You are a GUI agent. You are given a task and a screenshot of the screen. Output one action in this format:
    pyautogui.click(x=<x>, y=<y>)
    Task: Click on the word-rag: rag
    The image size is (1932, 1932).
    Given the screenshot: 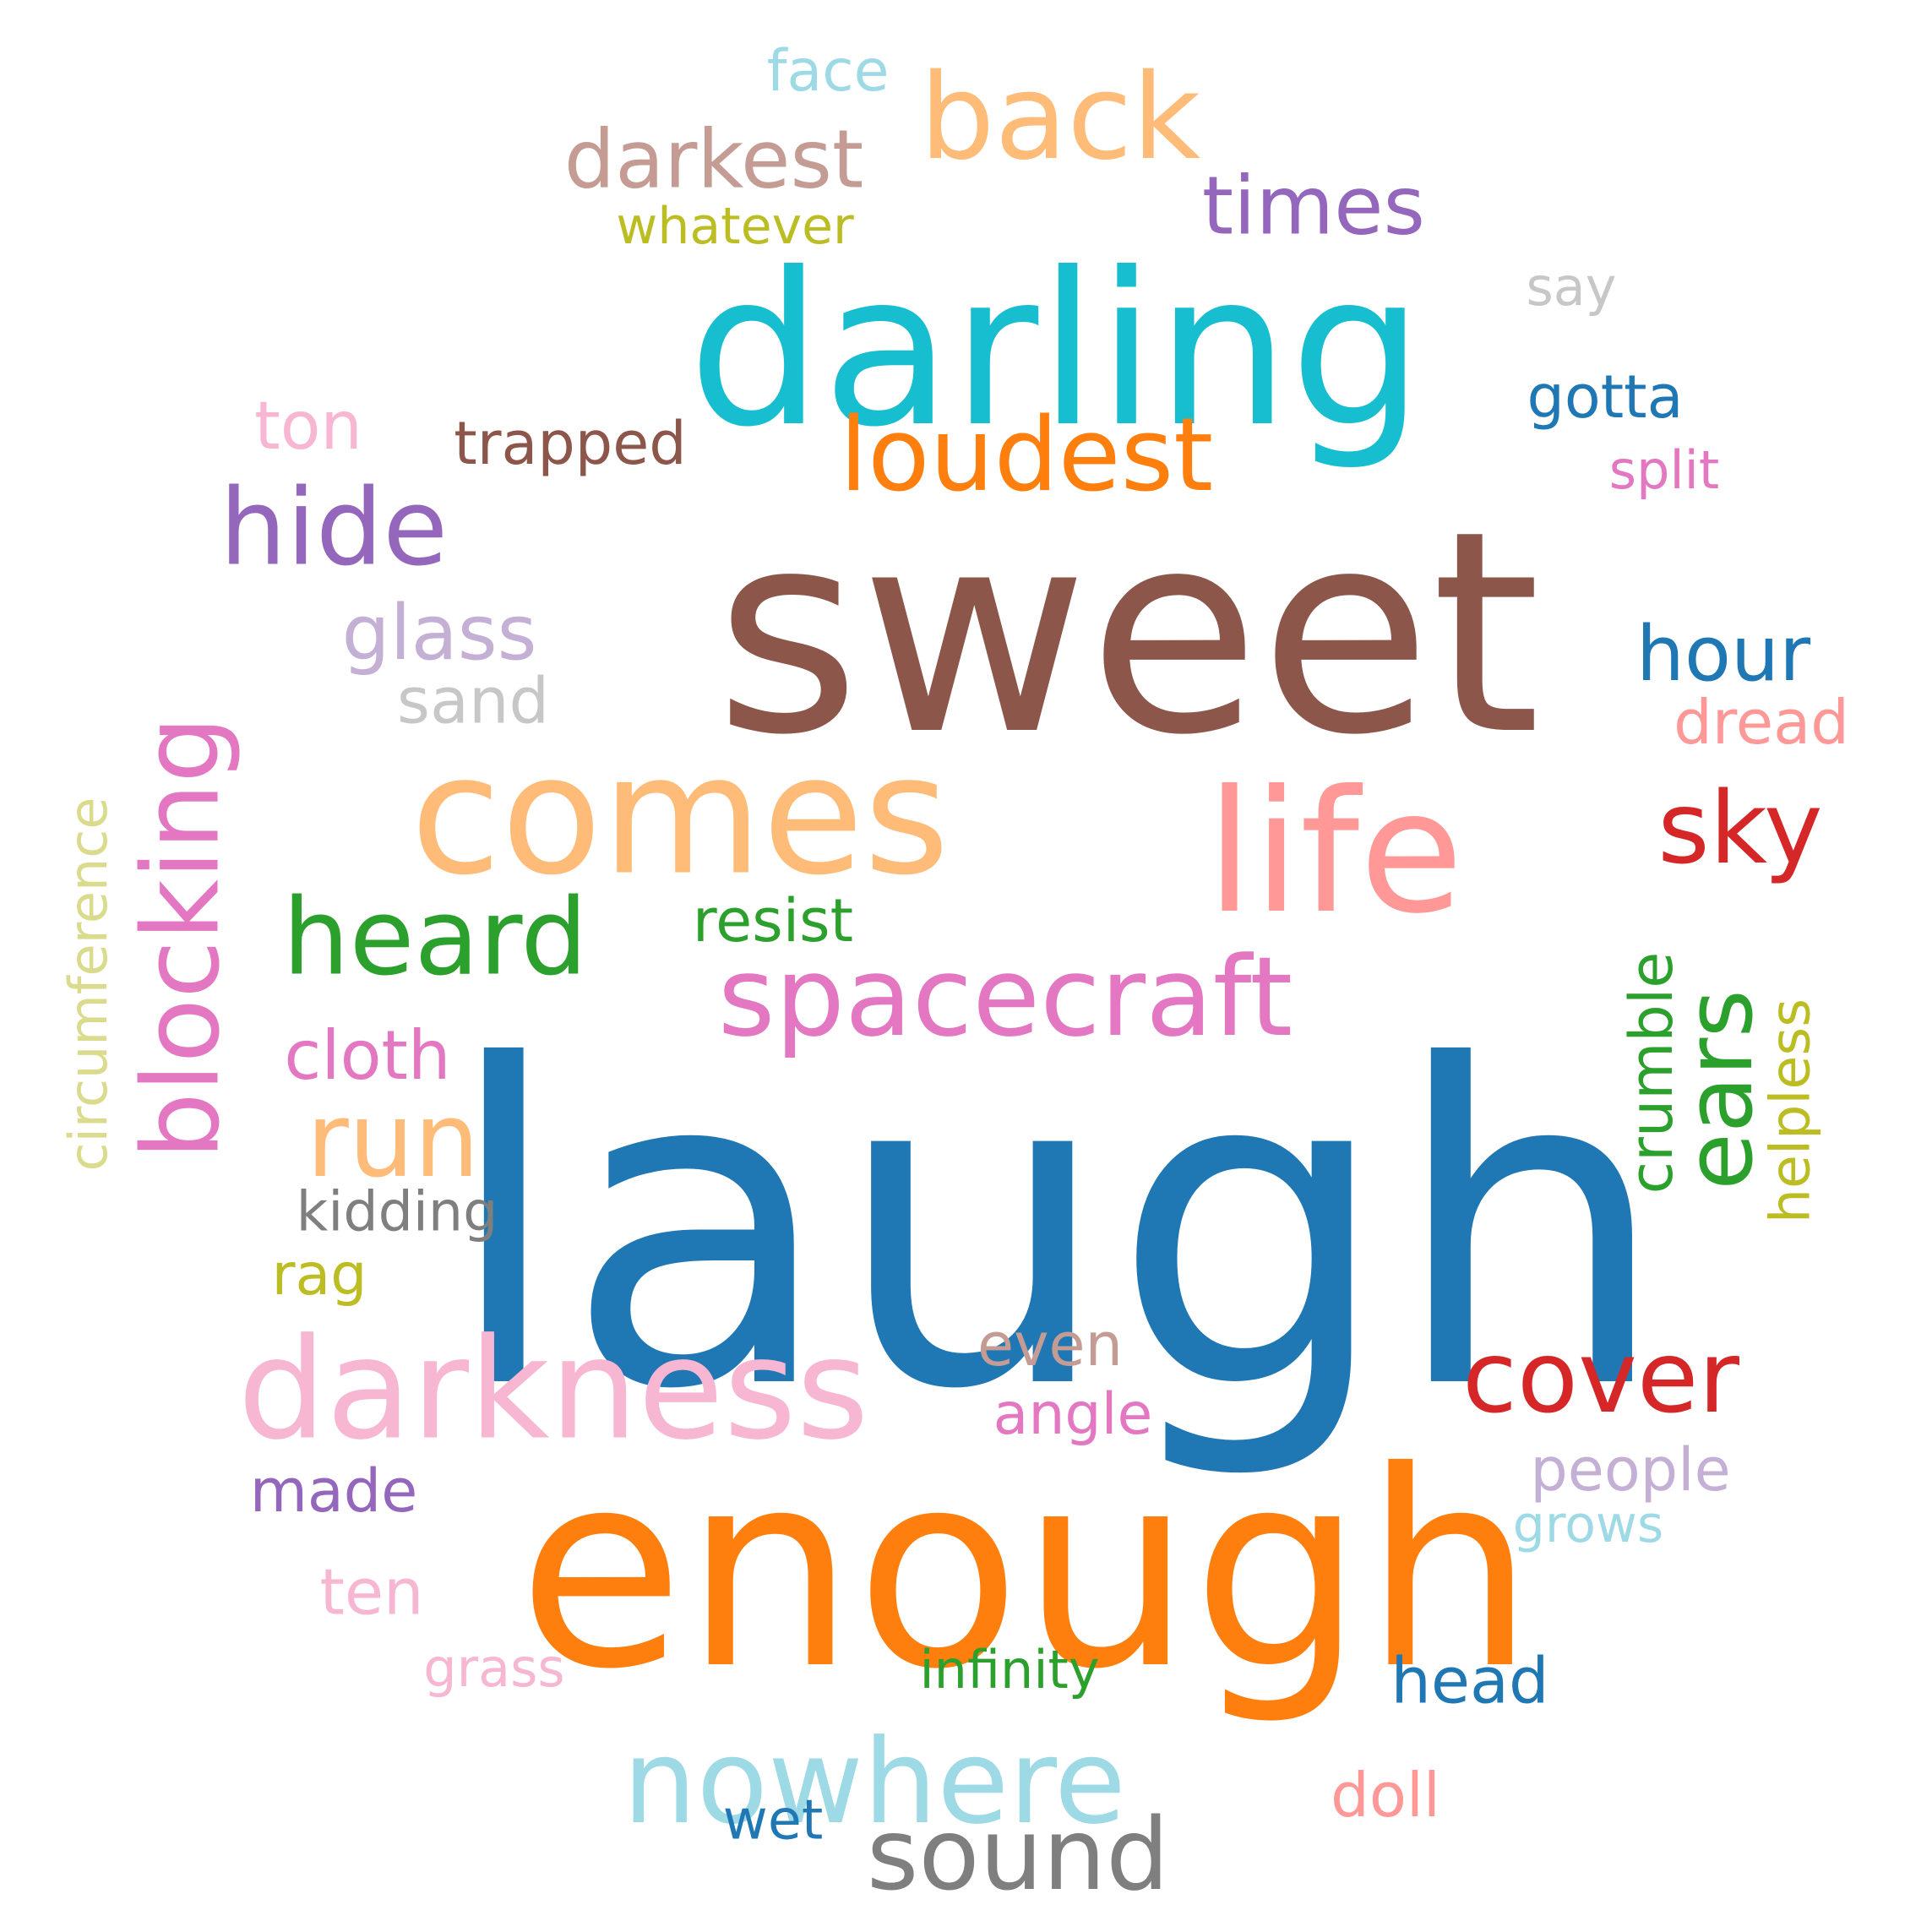 What is the action you would take?
    pyautogui.click(x=319, y=1275)
    